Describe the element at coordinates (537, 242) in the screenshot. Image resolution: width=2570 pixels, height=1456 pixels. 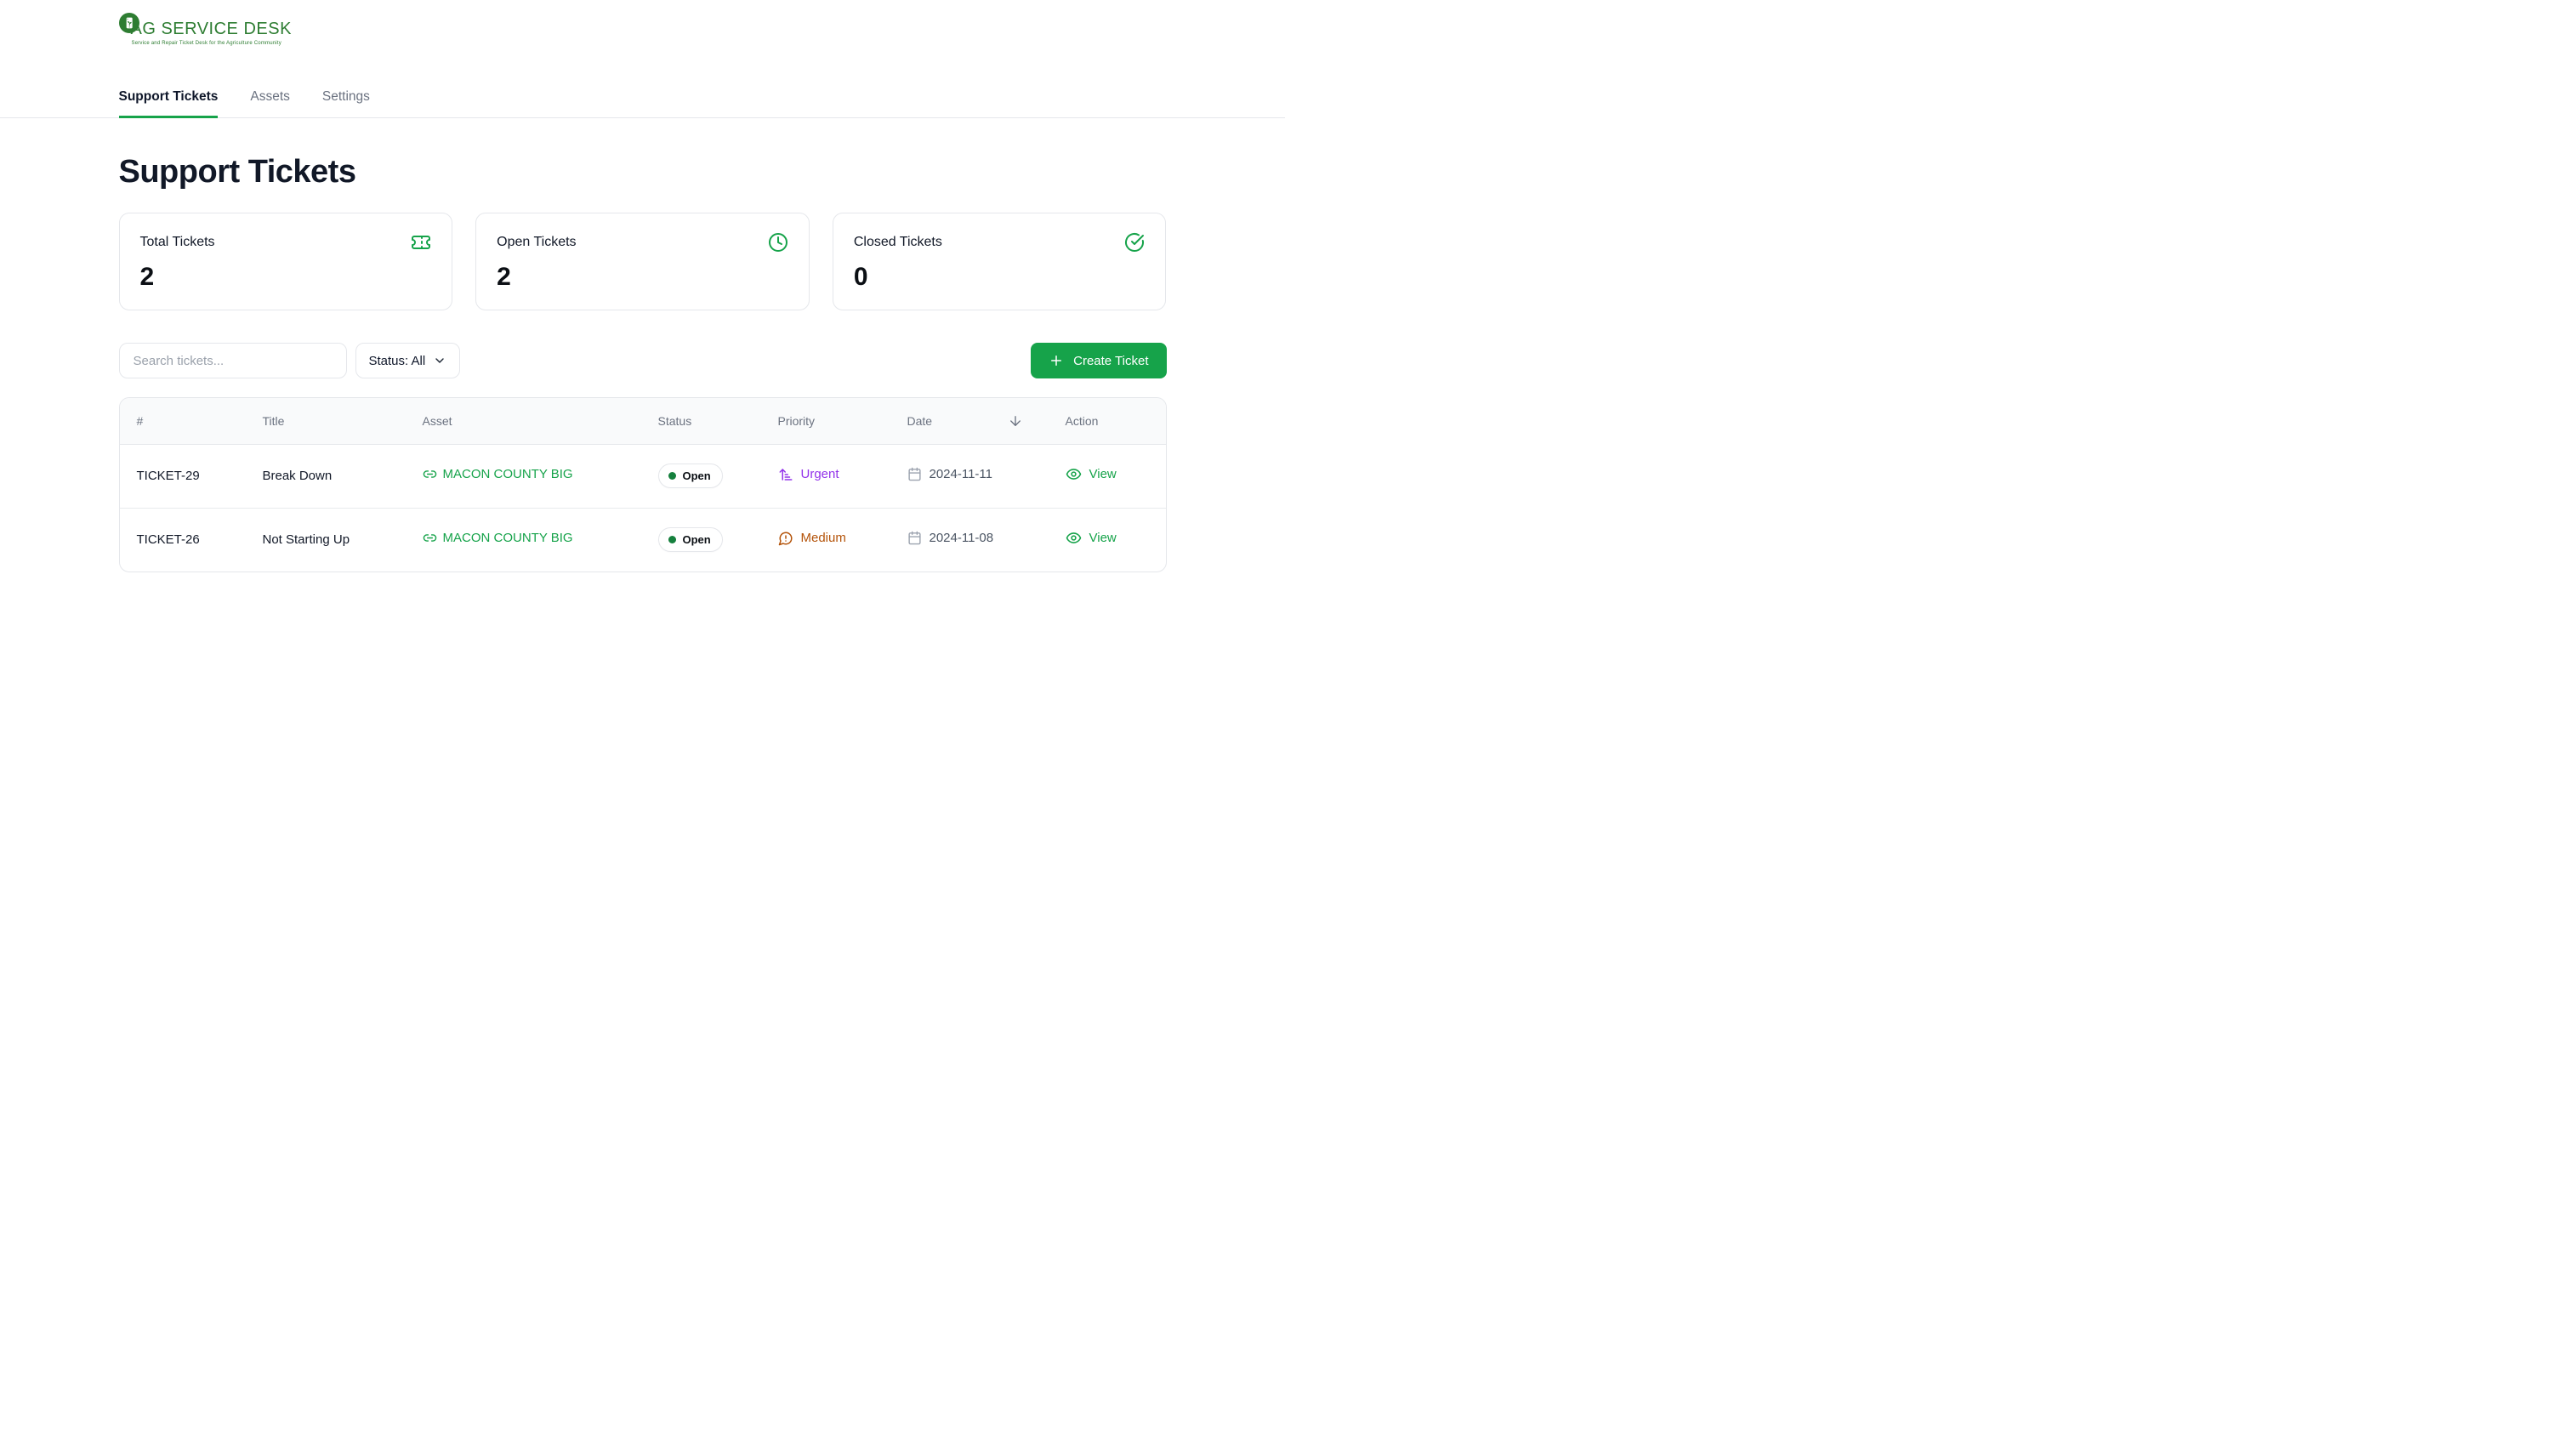
I see `stat-label: Open Tickets` at that location.